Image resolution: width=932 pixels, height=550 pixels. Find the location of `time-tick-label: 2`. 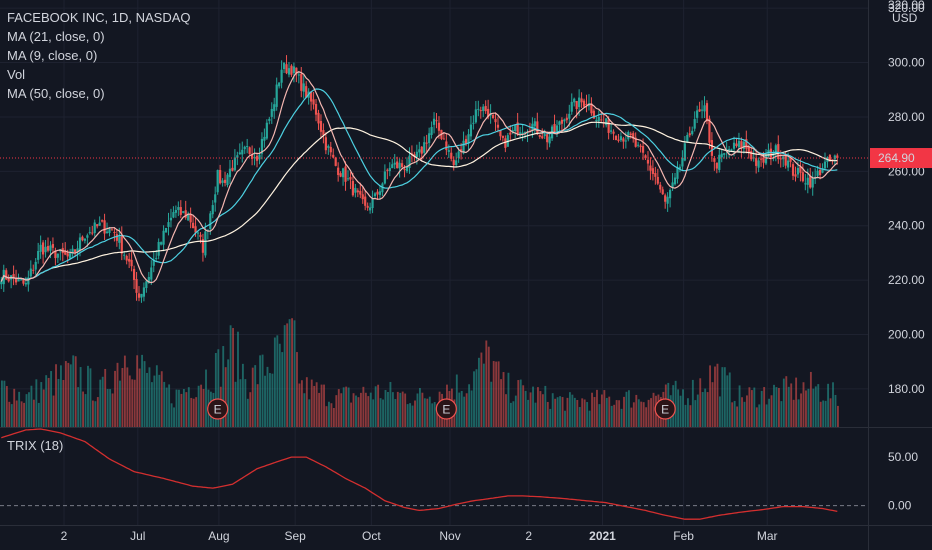

time-tick-label: 2 is located at coordinates (64, 536).